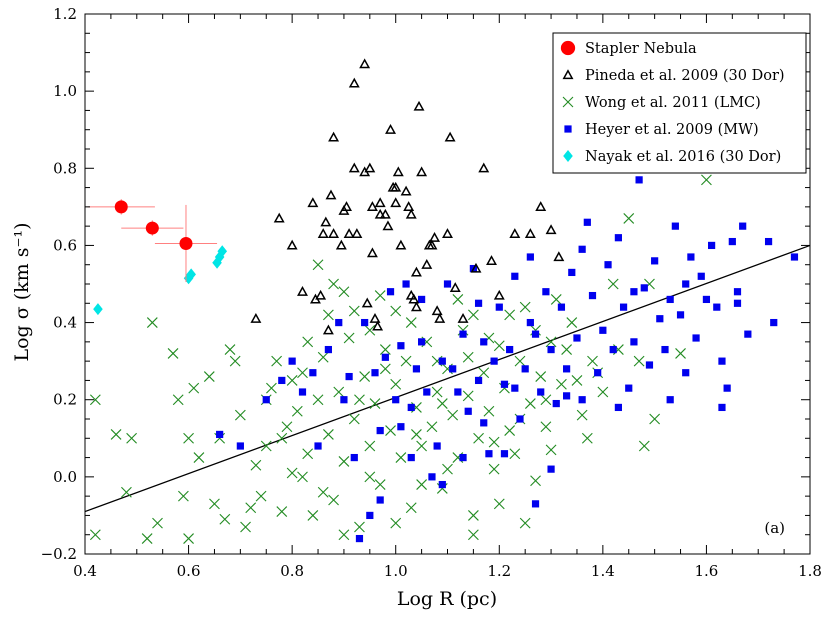  What do you see at coordinates (65, 14) in the screenshot?
I see `y-tick-label: 1.2` at bounding box center [65, 14].